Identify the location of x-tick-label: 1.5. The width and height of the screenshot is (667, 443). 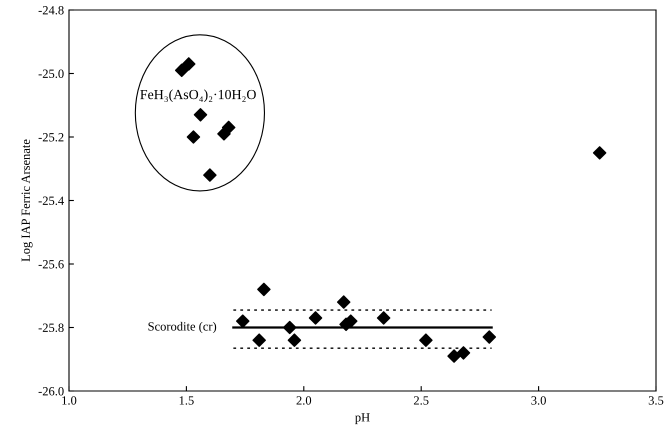
(187, 400).